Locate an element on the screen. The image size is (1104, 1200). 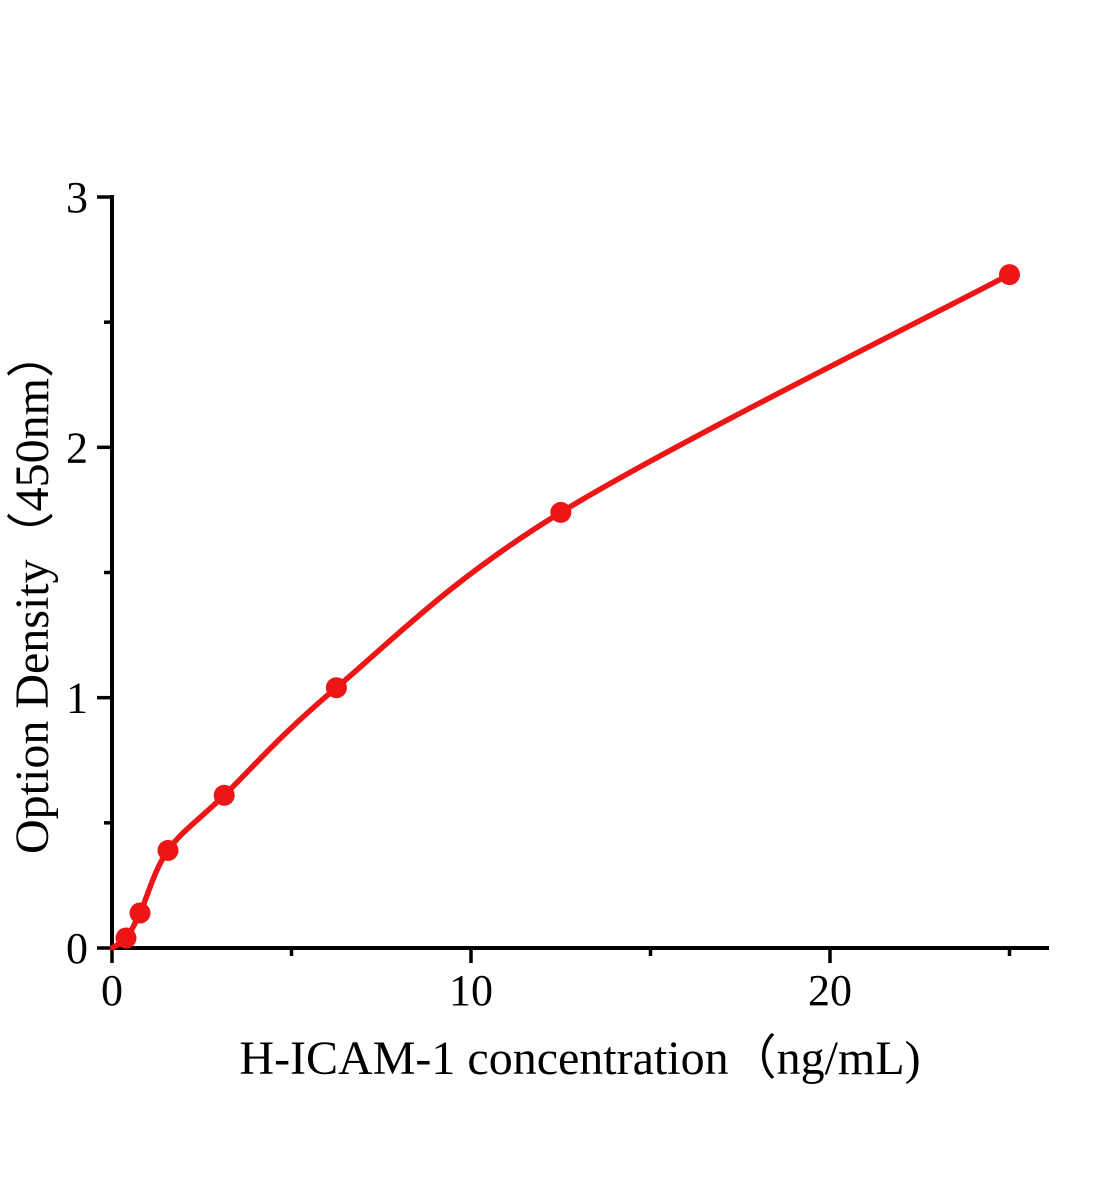
x-tick-label: 10 is located at coordinates (471, 990).